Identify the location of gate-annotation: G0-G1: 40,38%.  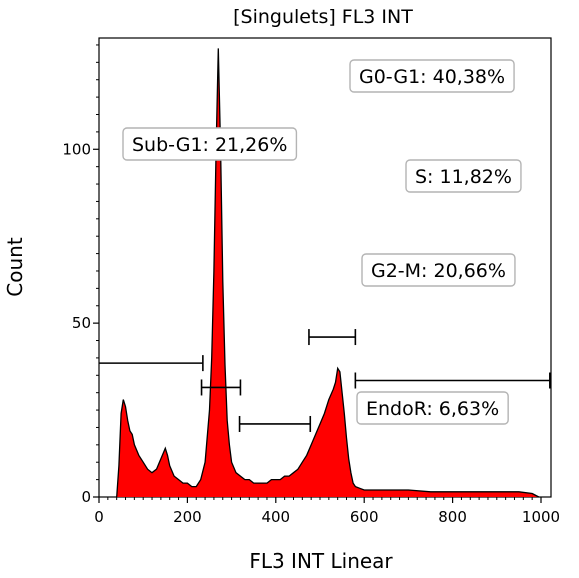
(432, 76).